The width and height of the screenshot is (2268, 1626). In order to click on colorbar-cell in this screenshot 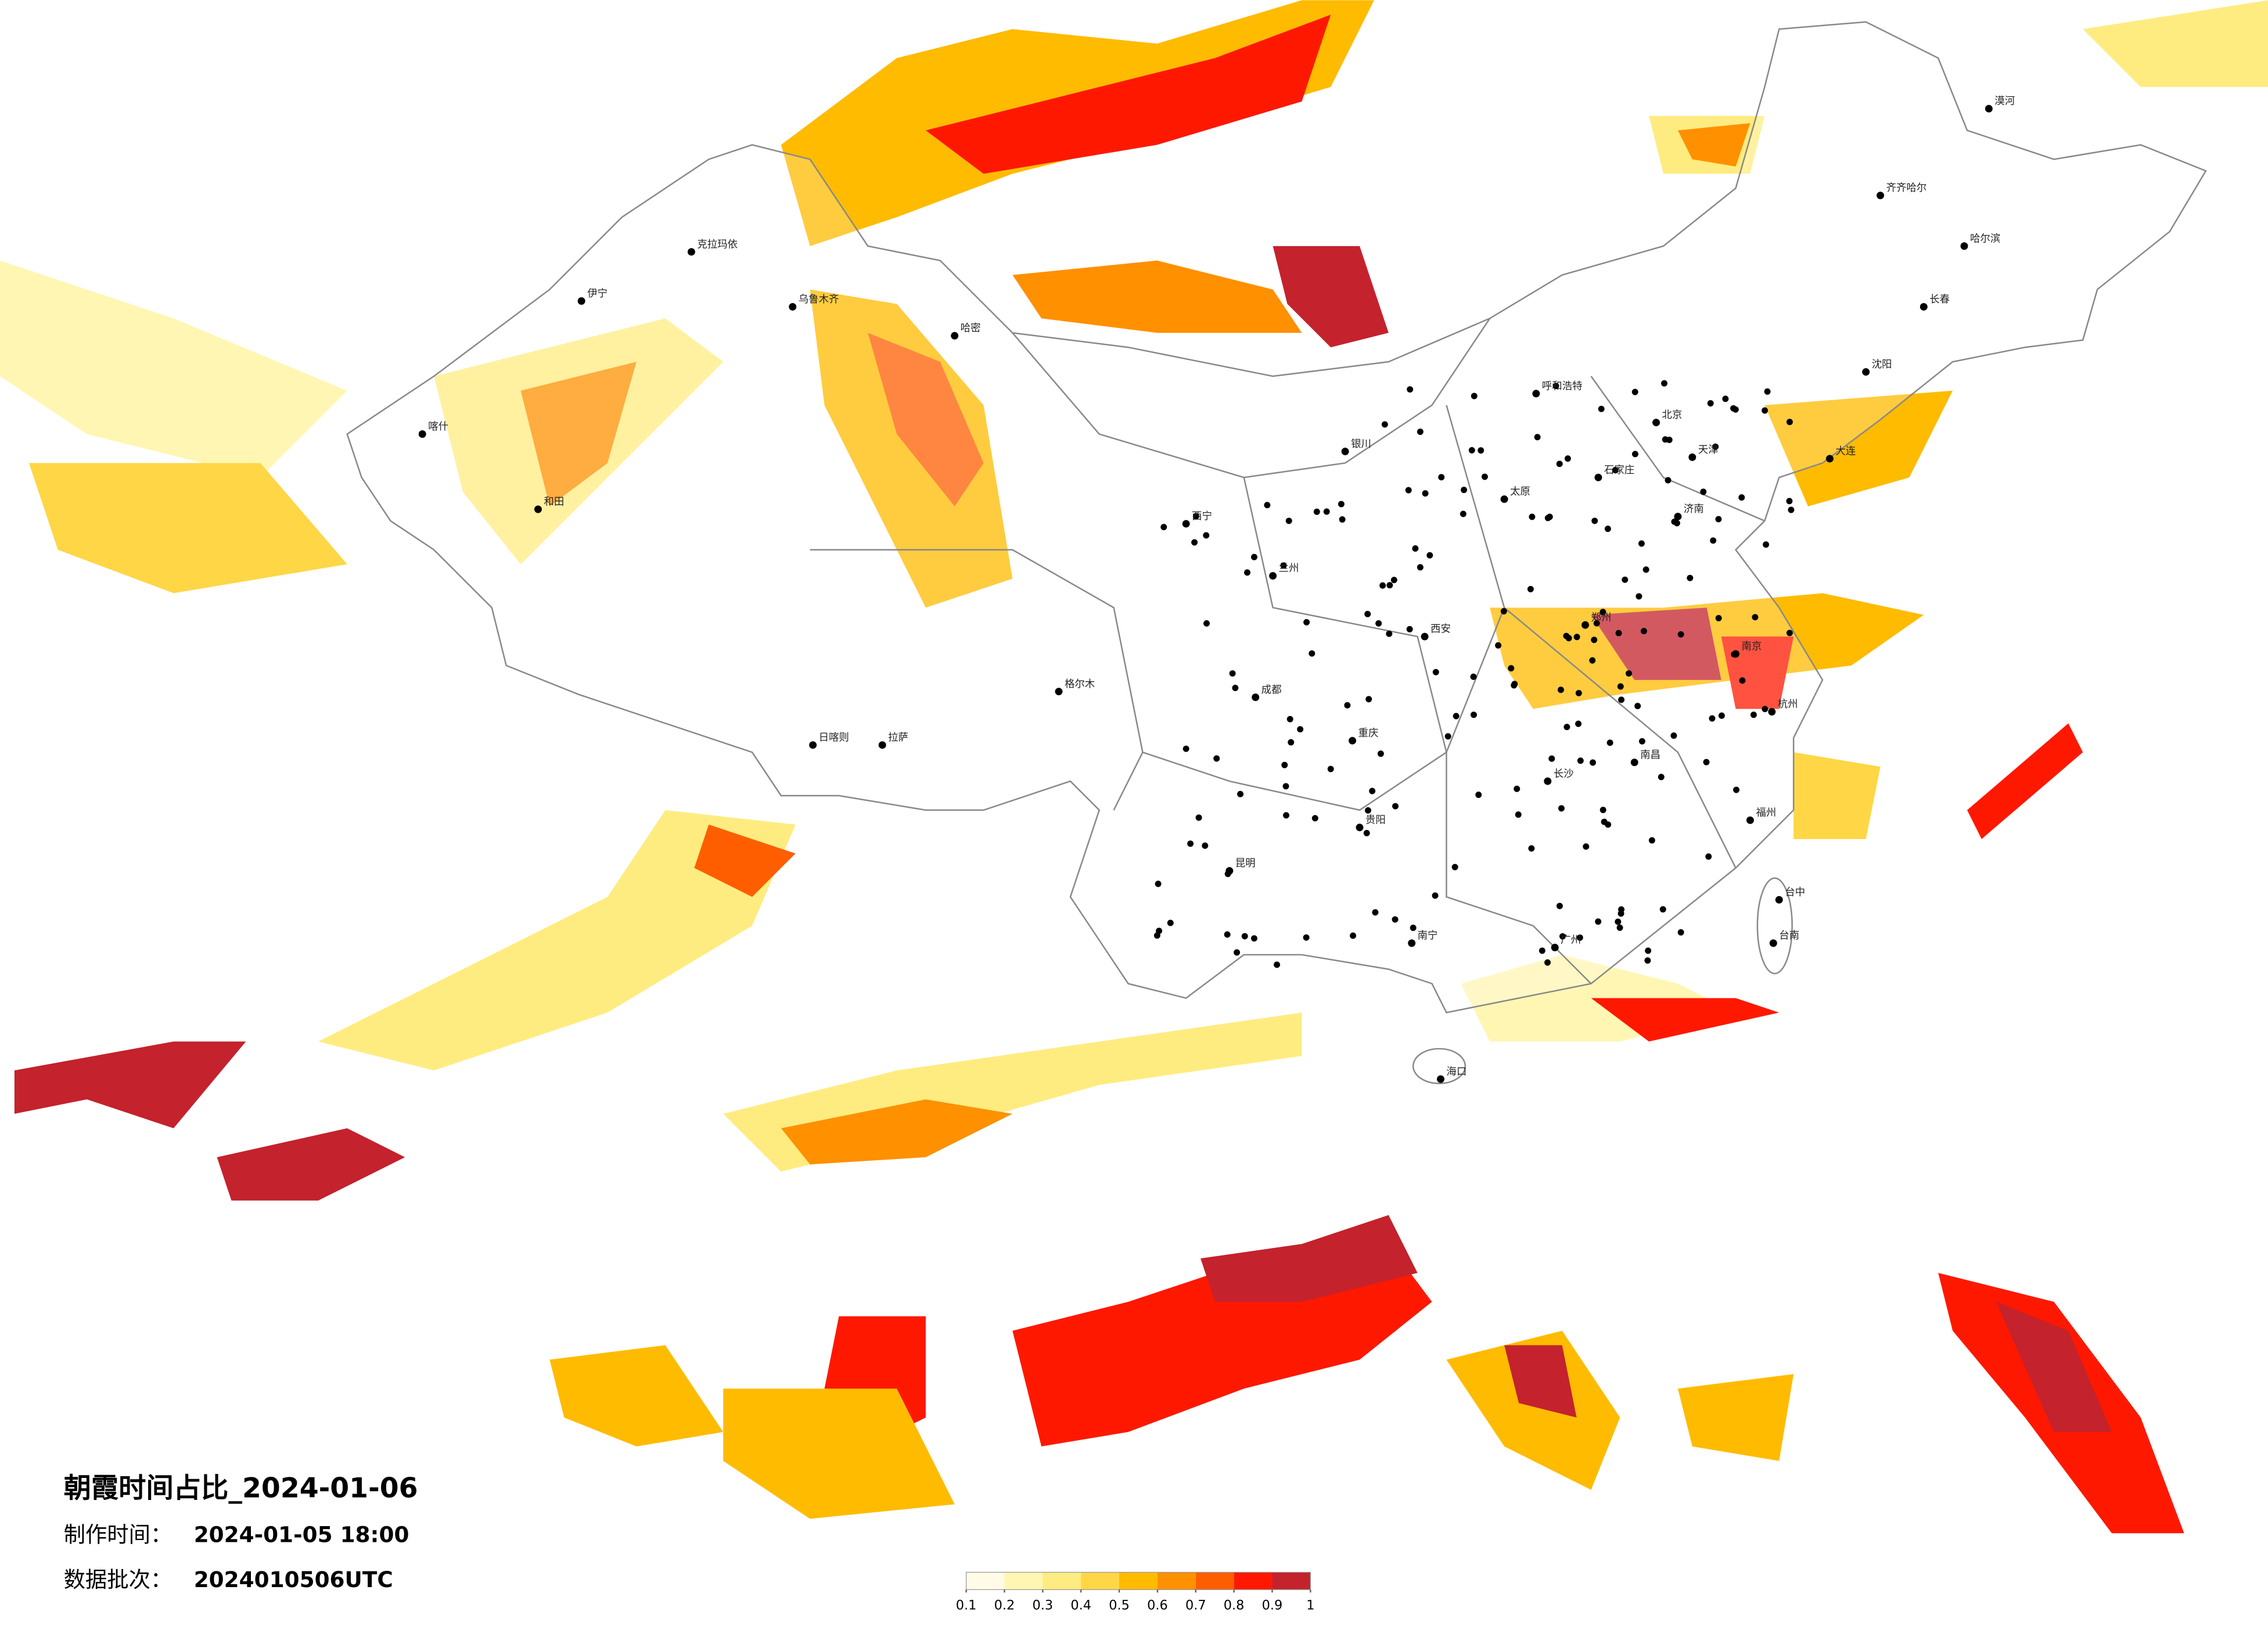, I will do `click(1023, 1581)`.